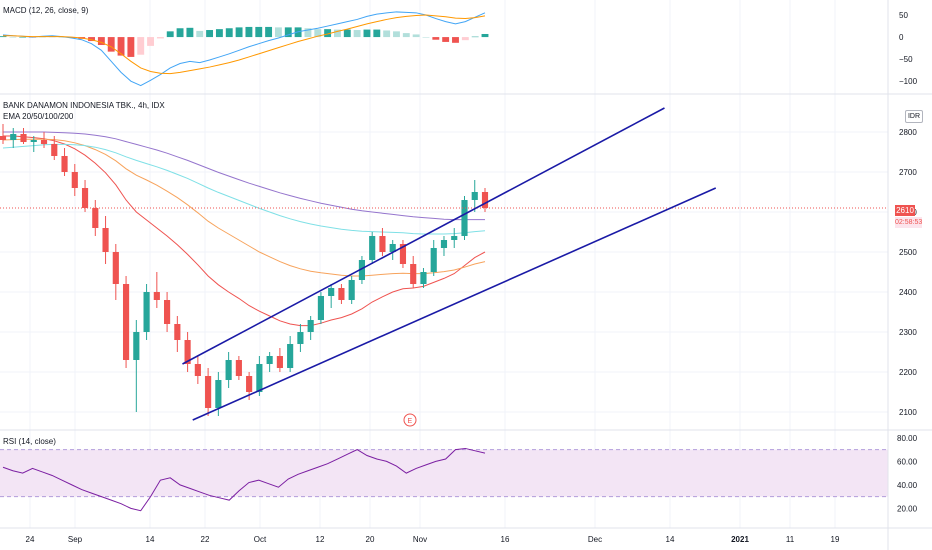 The width and height of the screenshot is (932, 550). Describe the element at coordinates (907, 485) in the screenshot. I see `rsi-tick-label: 40.00` at that location.